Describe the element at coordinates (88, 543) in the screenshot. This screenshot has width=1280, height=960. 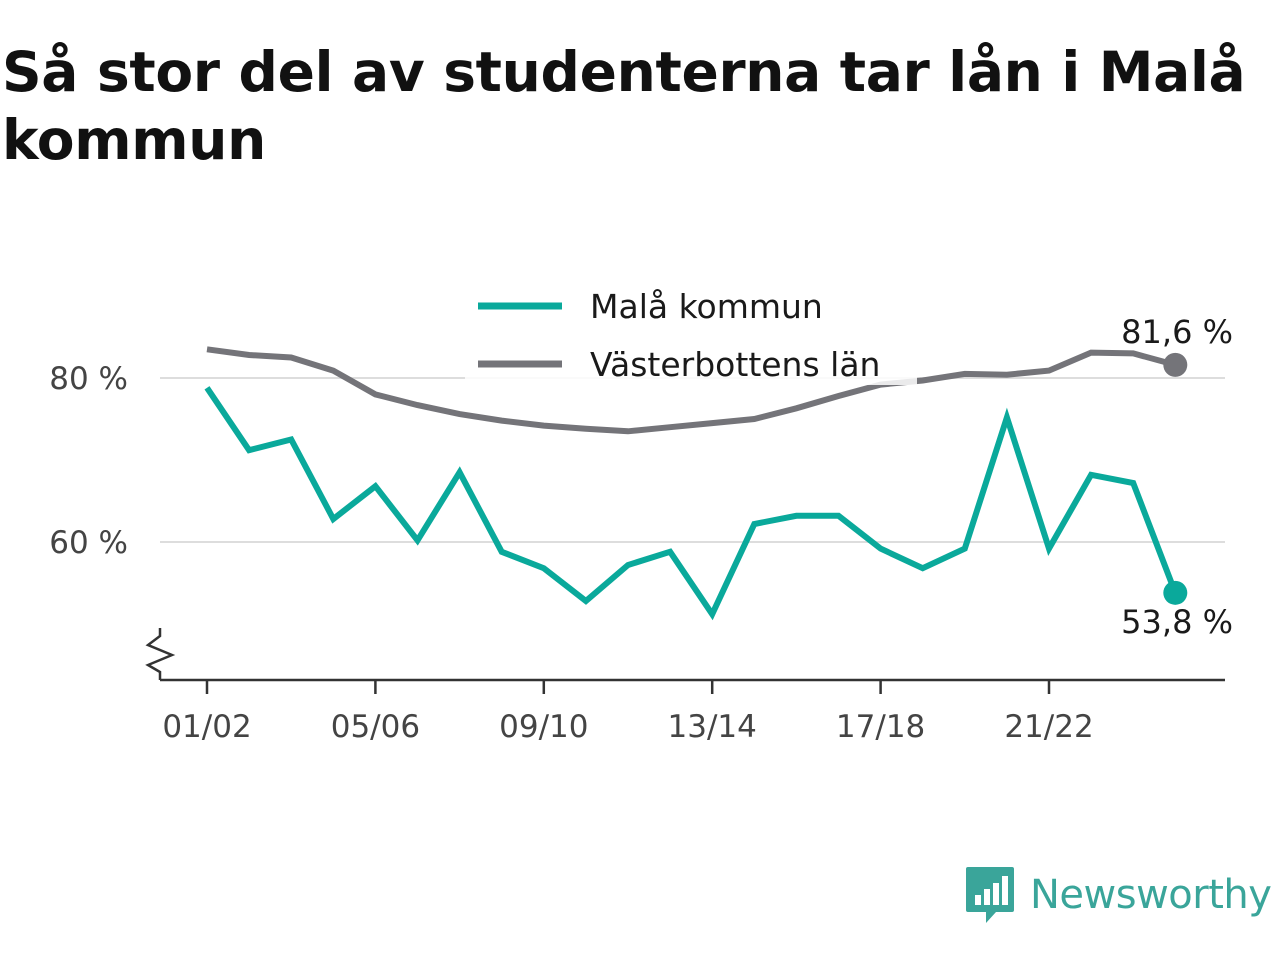
I see `y-tick-label: 60 %` at that location.